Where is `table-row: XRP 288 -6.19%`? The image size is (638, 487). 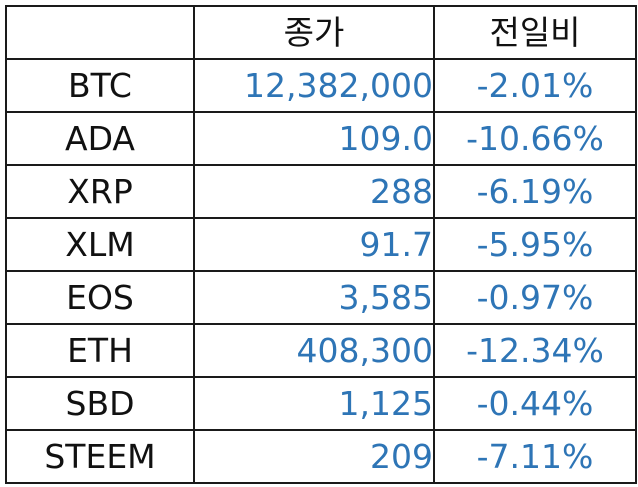
table-row: XRP 288 -6.19% is located at coordinates (321, 191).